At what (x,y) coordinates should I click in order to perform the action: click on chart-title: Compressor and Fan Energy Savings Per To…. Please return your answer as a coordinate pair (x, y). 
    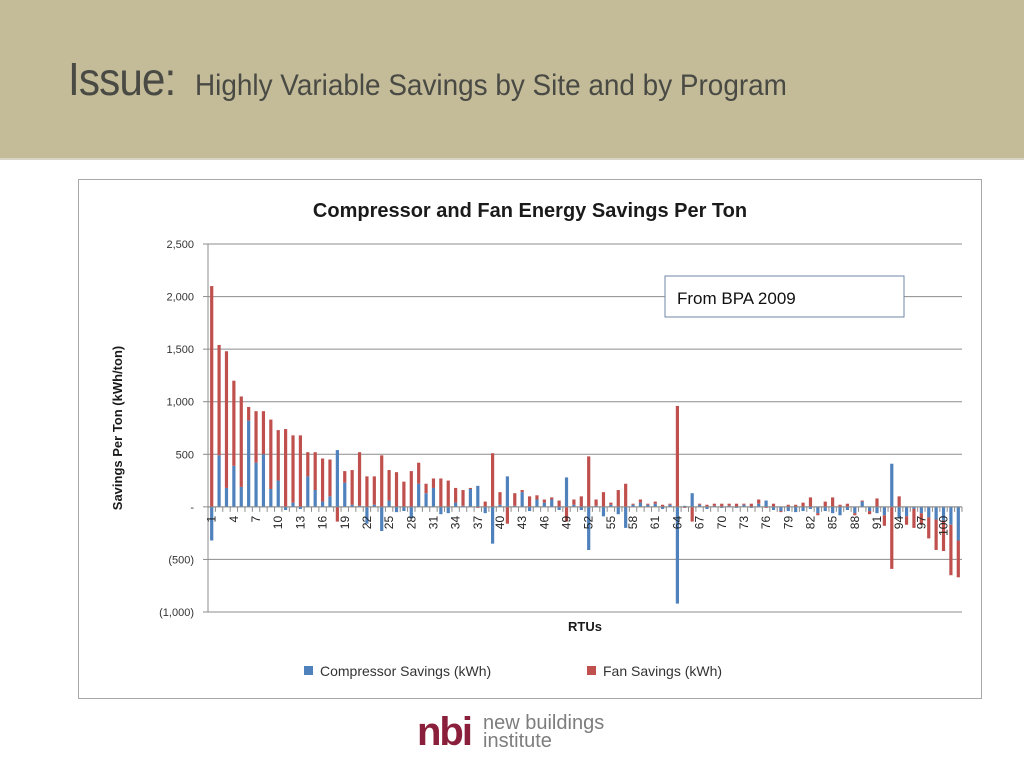
    Looking at the image, I should click on (530, 211).